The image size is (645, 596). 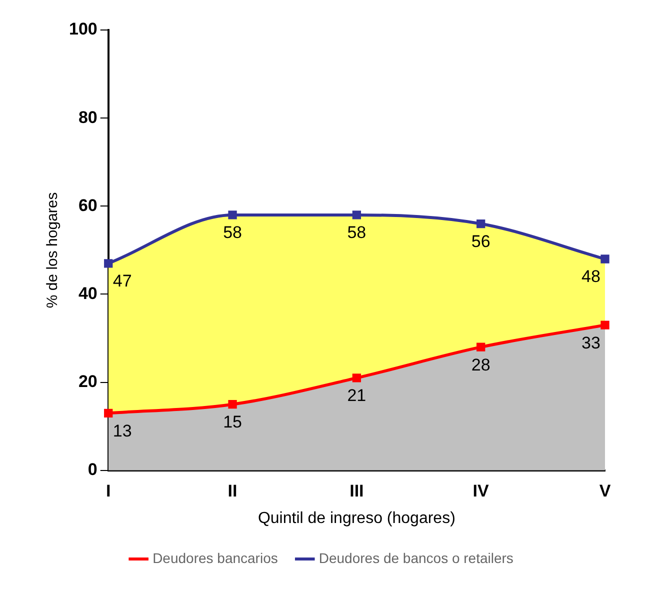 I want to click on y-tick-label: 20, so click(x=88, y=382).